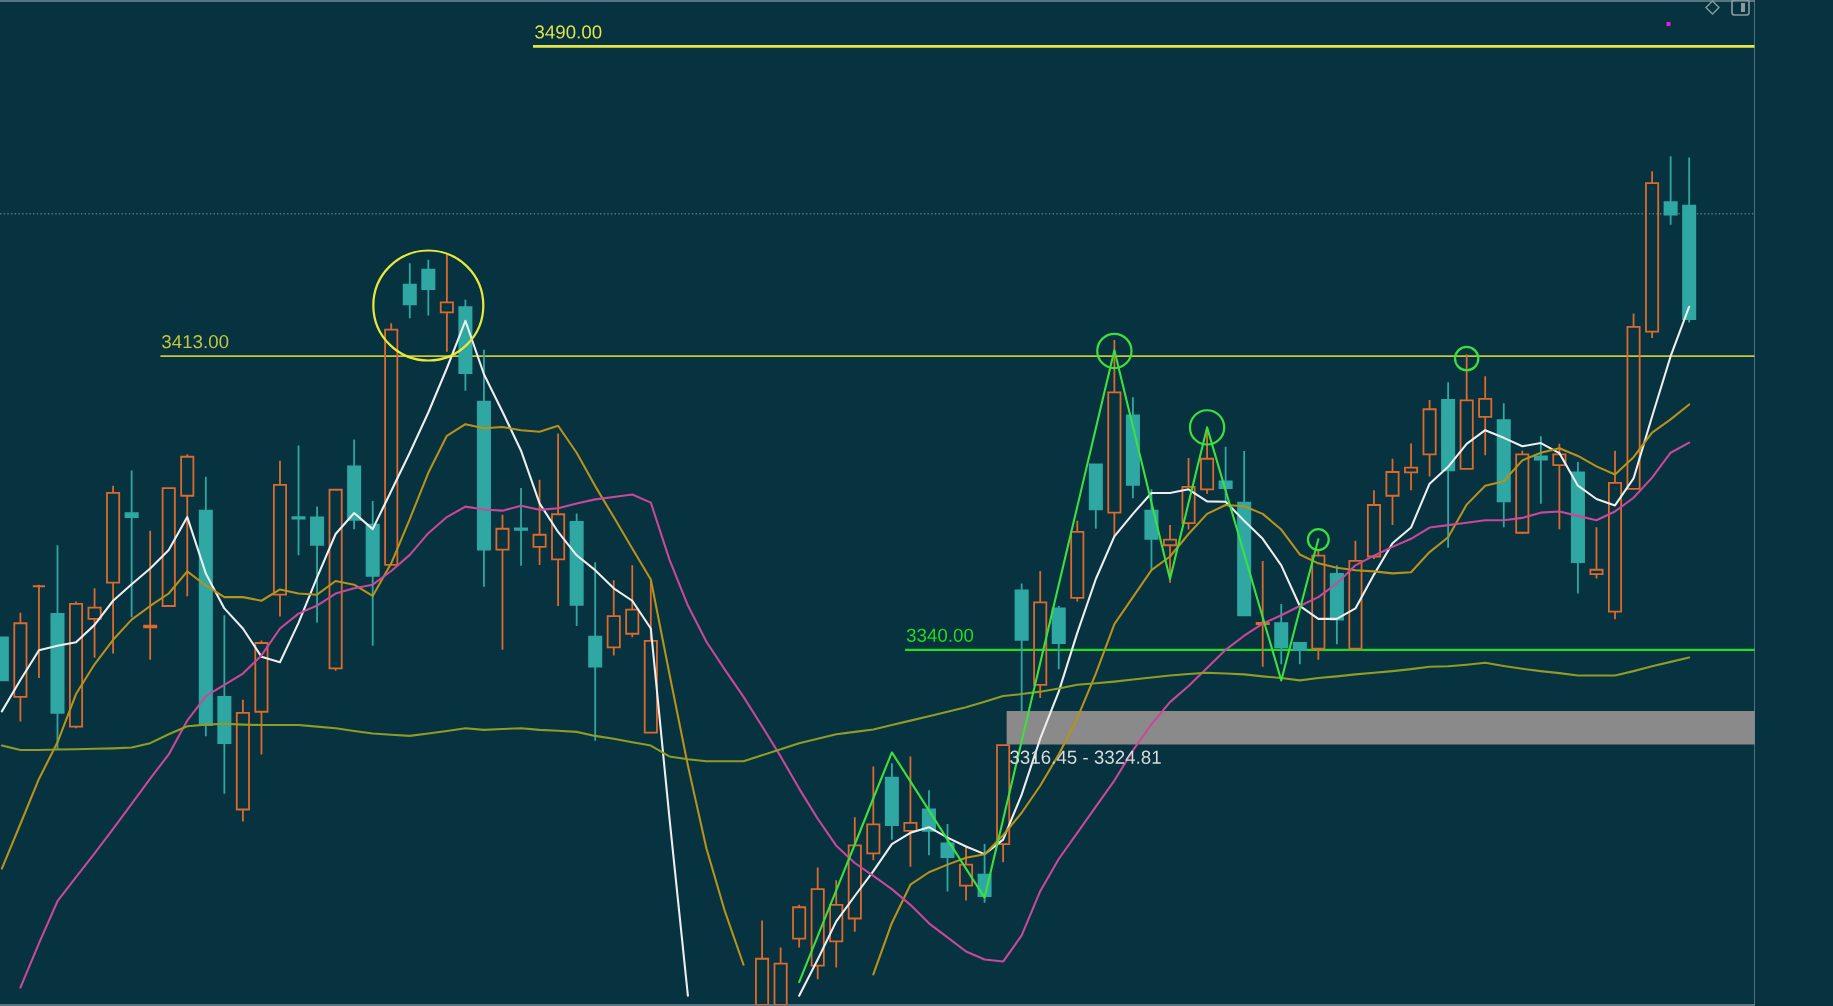 Image resolution: width=1833 pixels, height=1006 pixels. Describe the element at coordinates (195, 342) in the screenshot. I see `ref-line-label: 3413.00` at that location.